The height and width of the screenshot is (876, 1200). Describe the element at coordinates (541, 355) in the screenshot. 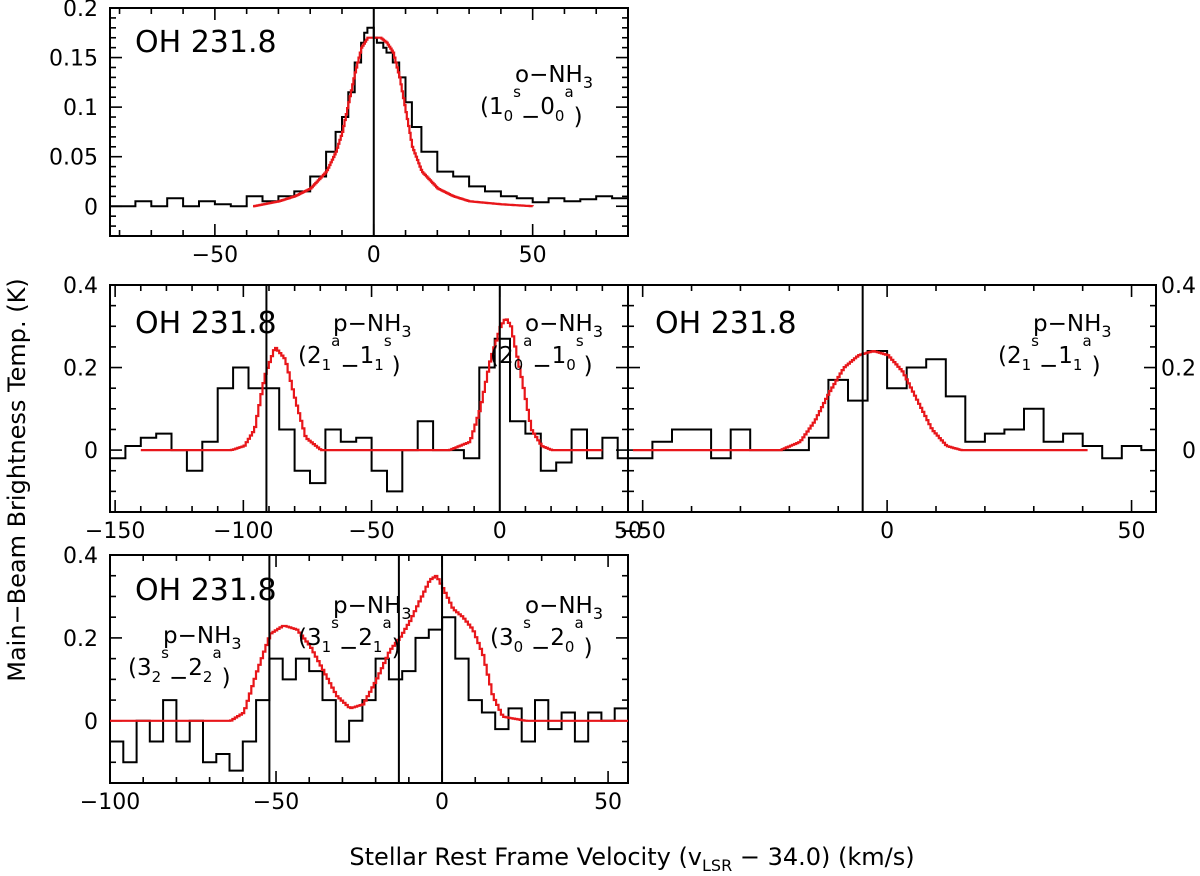

I see `transition-quantum-label: (20a−10s)` at that location.